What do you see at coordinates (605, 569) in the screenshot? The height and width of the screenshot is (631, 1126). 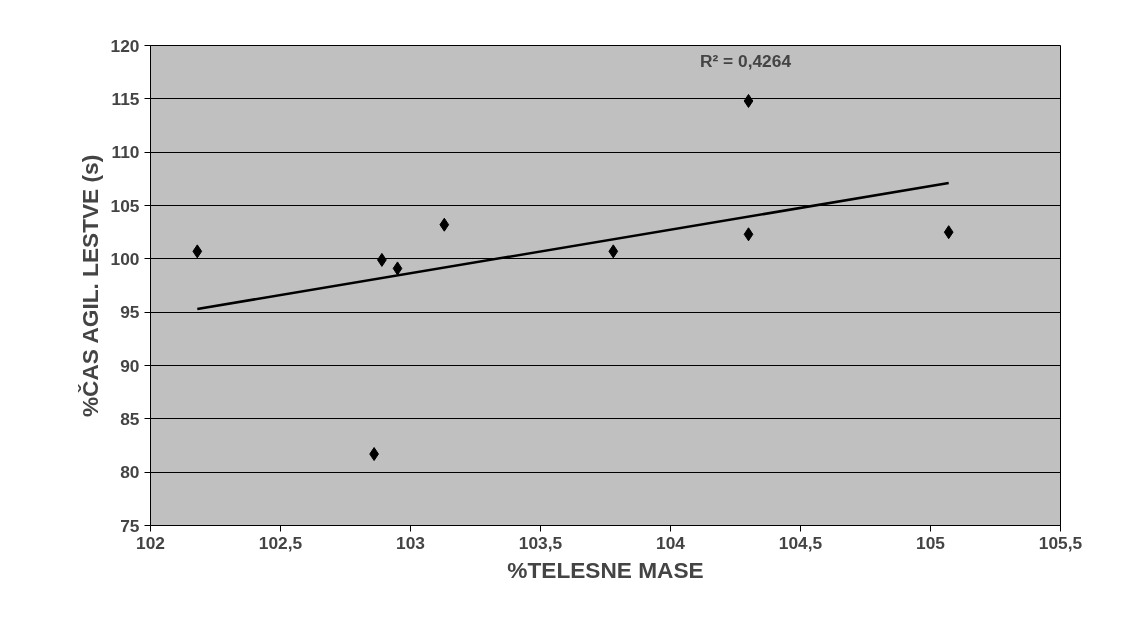 I see `x-axis-title: %TELESNE MASE` at bounding box center [605, 569].